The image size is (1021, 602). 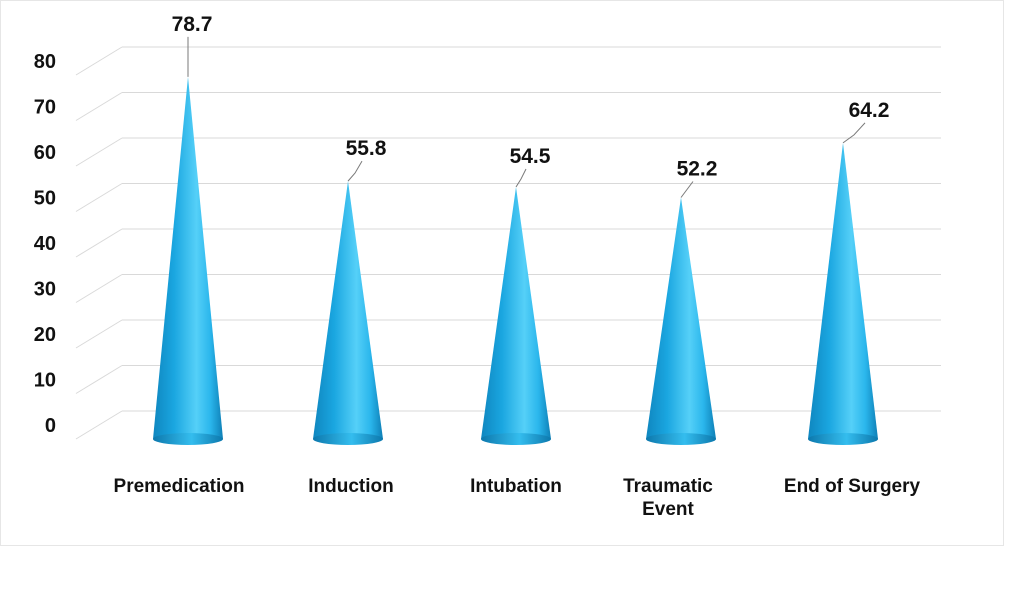 I want to click on y-tick-label: 20, so click(x=45, y=335).